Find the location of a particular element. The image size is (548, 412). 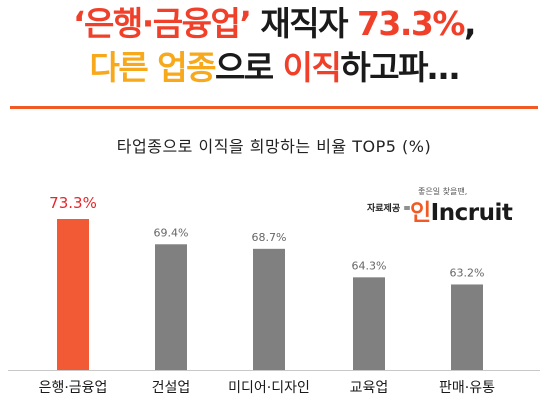

source-label: 자료제공 = is located at coordinates (389, 209).